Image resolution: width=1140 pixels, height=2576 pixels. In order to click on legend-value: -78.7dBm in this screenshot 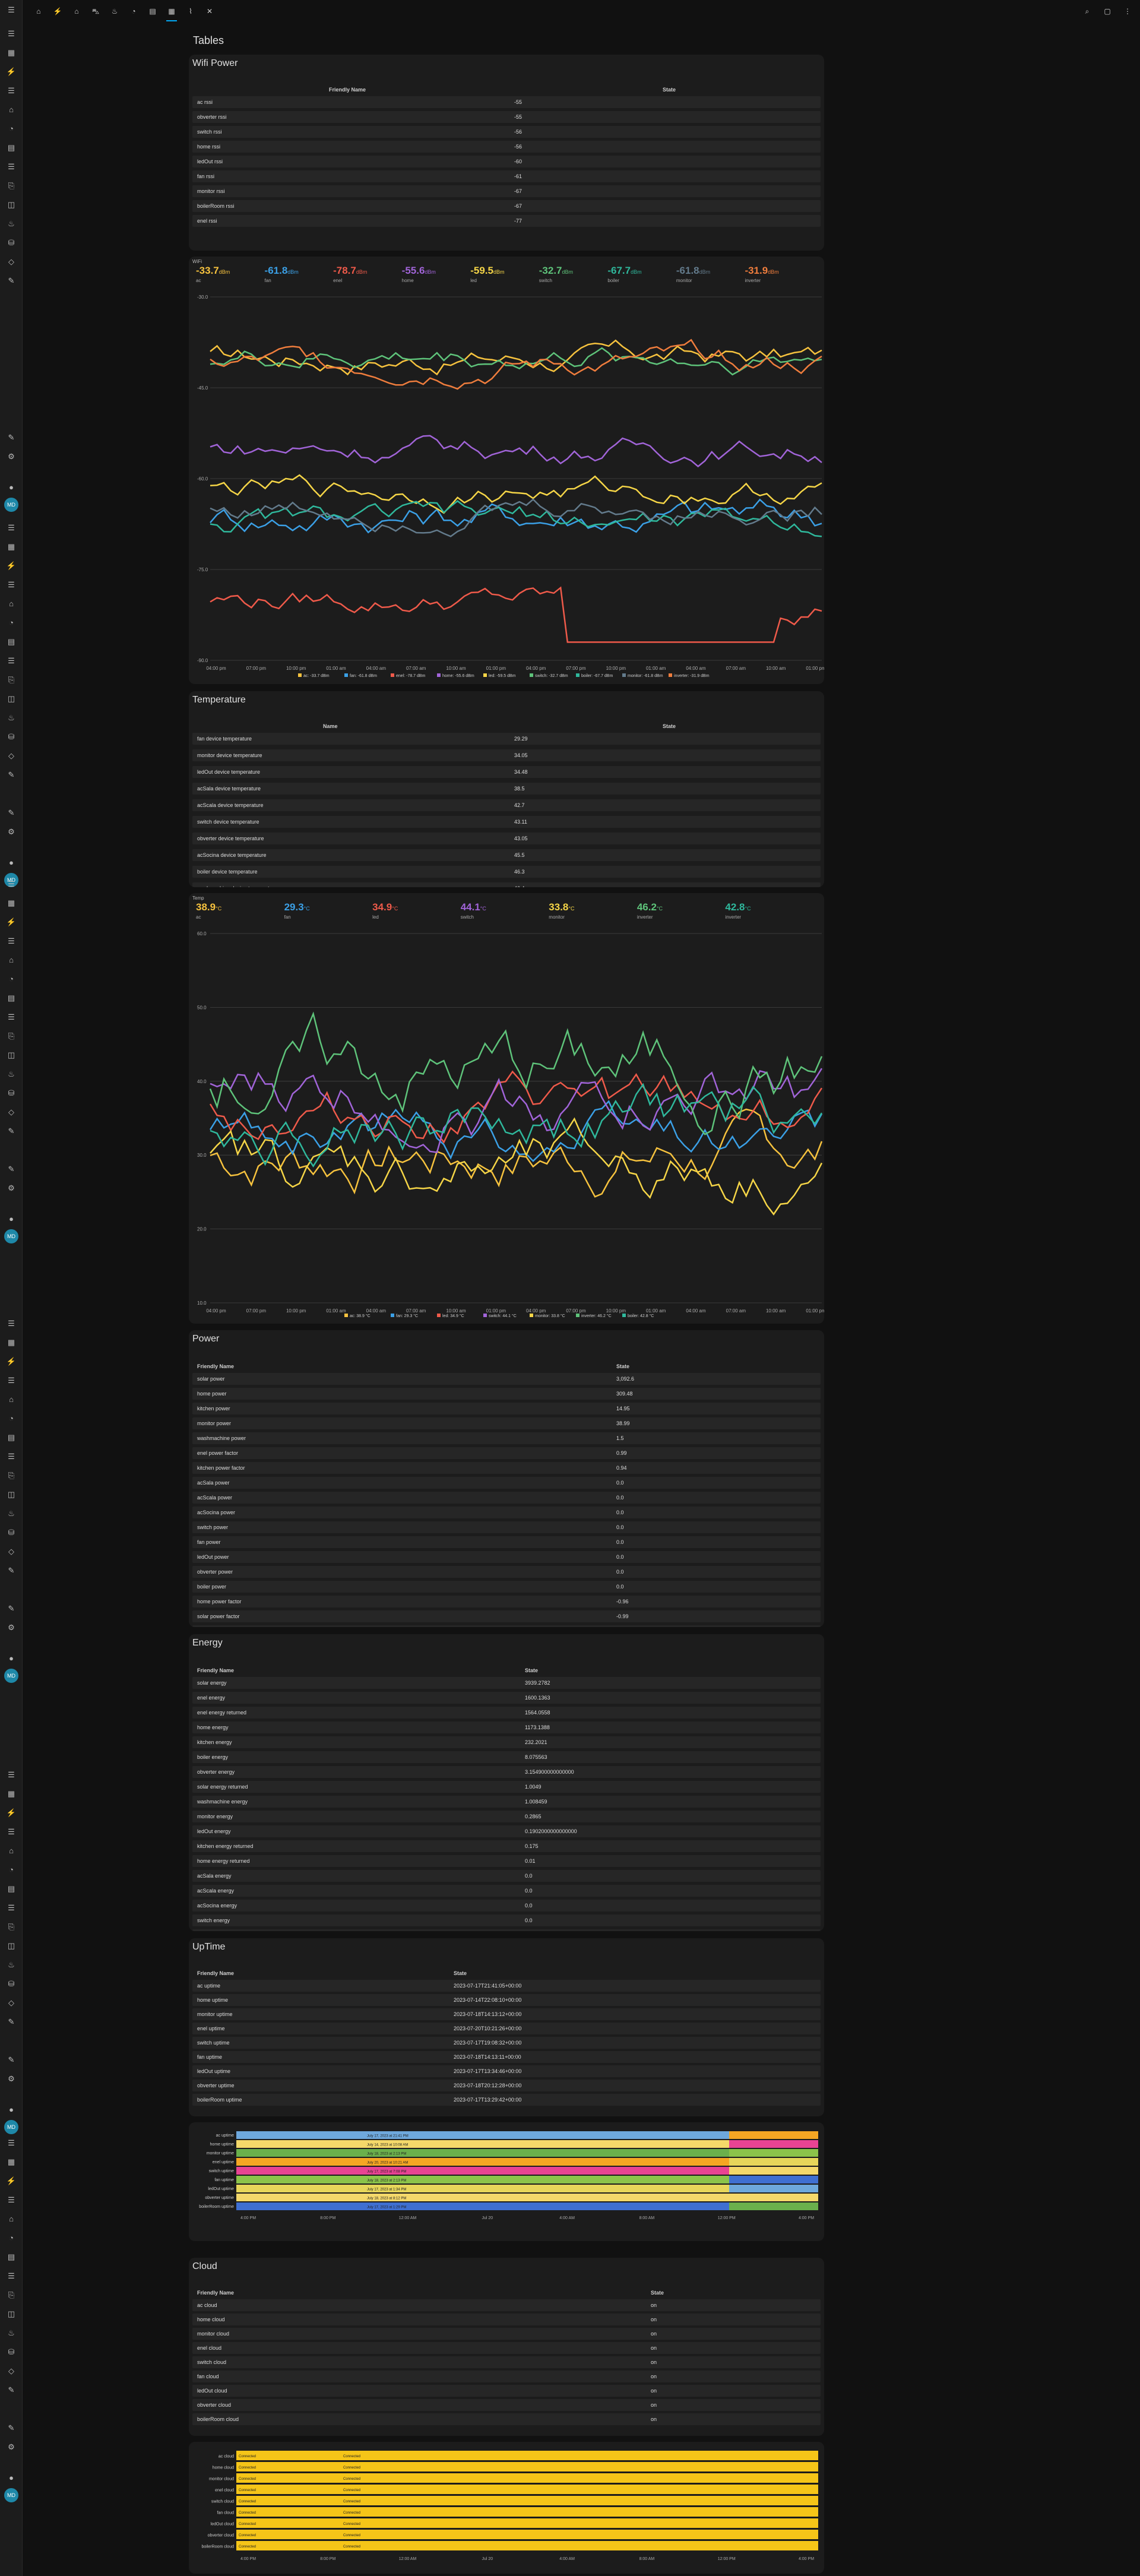, I will do `click(350, 270)`.